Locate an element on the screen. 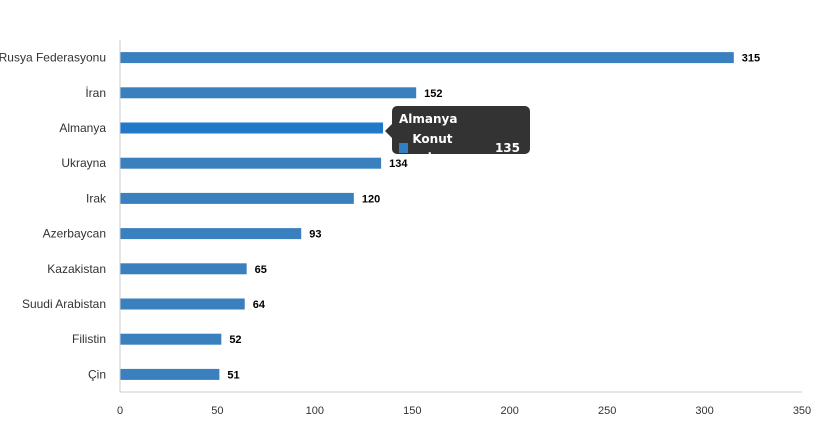  value-label: 65 is located at coordinates (261, 270).